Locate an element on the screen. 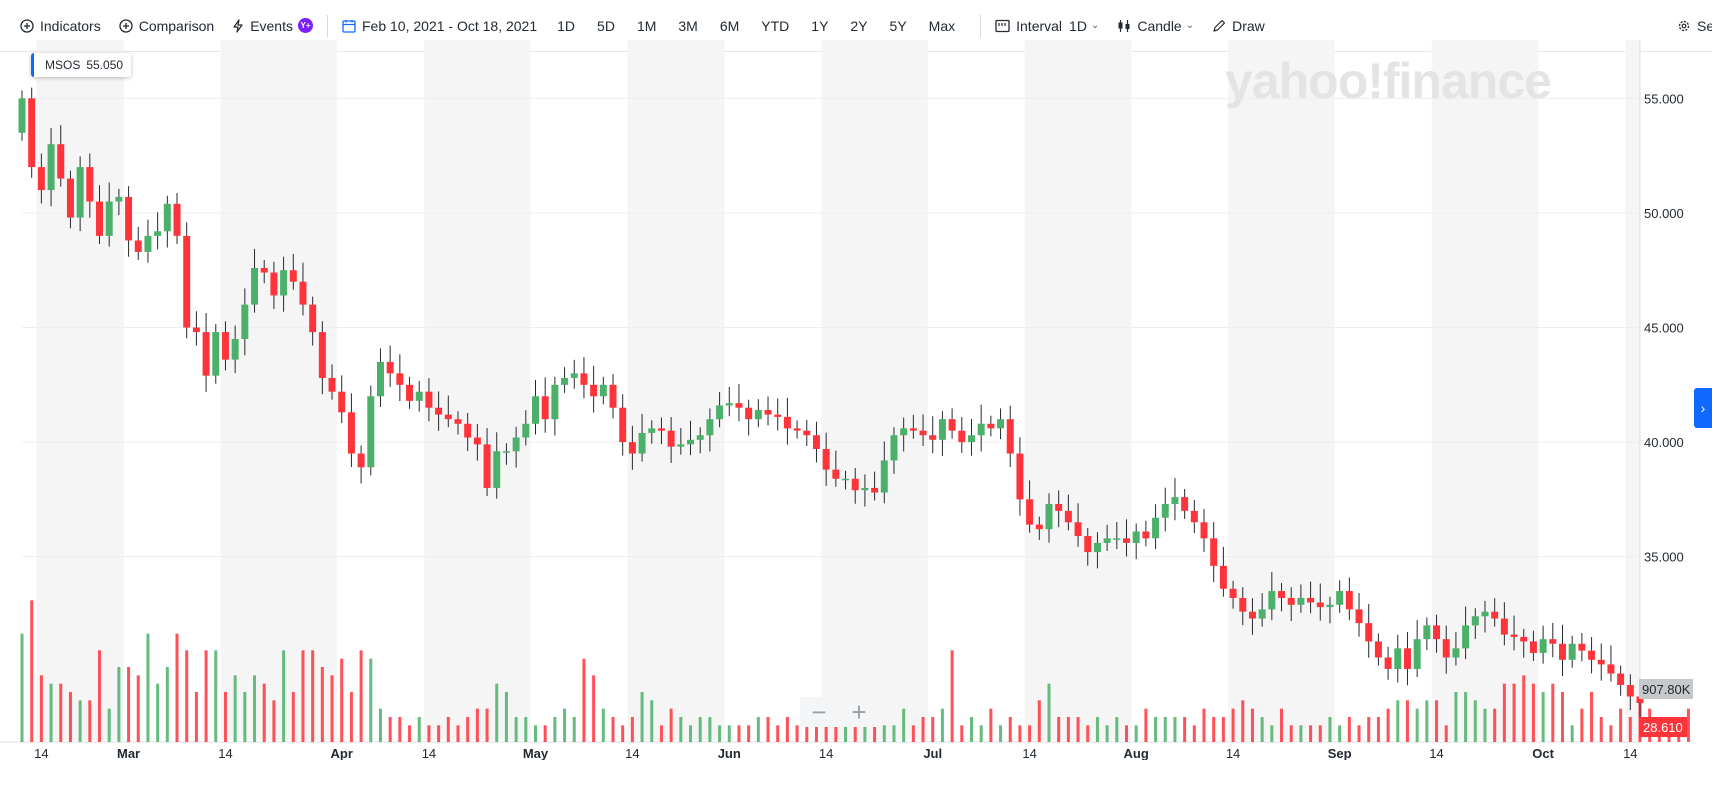 The height and width of the screenshot is (797, 1712). range-button-1m: 1M is located at coordinates (646, 25).